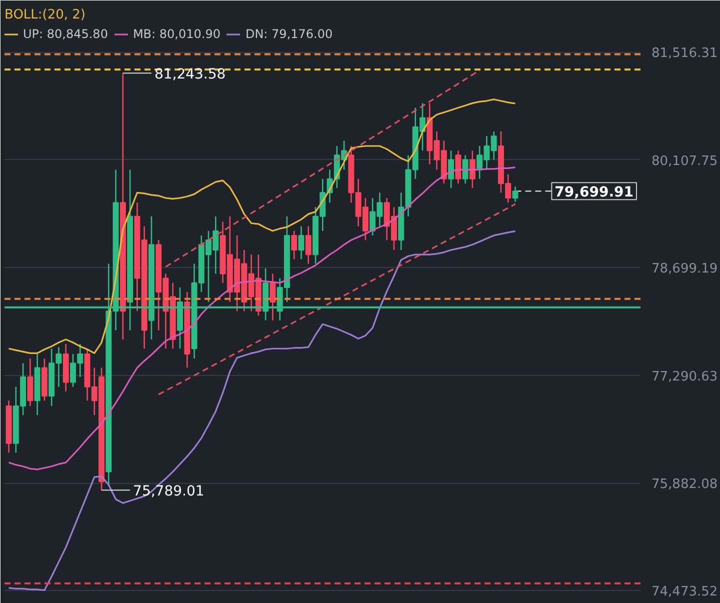 Image resolution: width=720 pixels, height=603 pixels. Describe the element at coordinates (685, 269) in the screenshot. I see `y-tick-label: 78,699.19` at that location.